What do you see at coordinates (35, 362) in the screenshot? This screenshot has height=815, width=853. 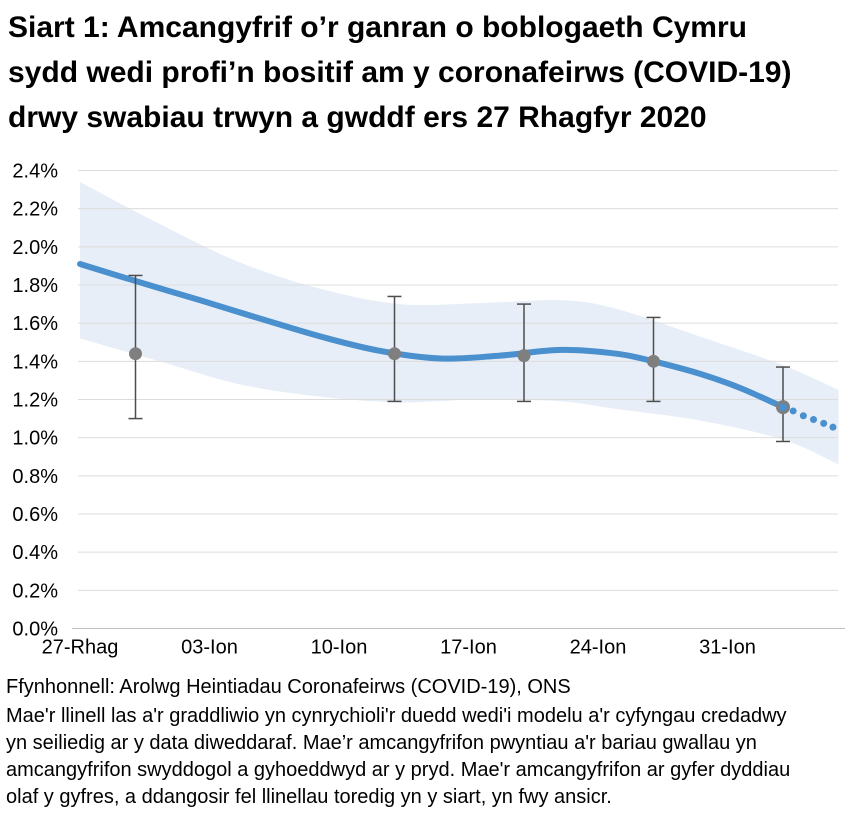 I see `y-tick-label: 1.4%` at bounding box center [35, 362].